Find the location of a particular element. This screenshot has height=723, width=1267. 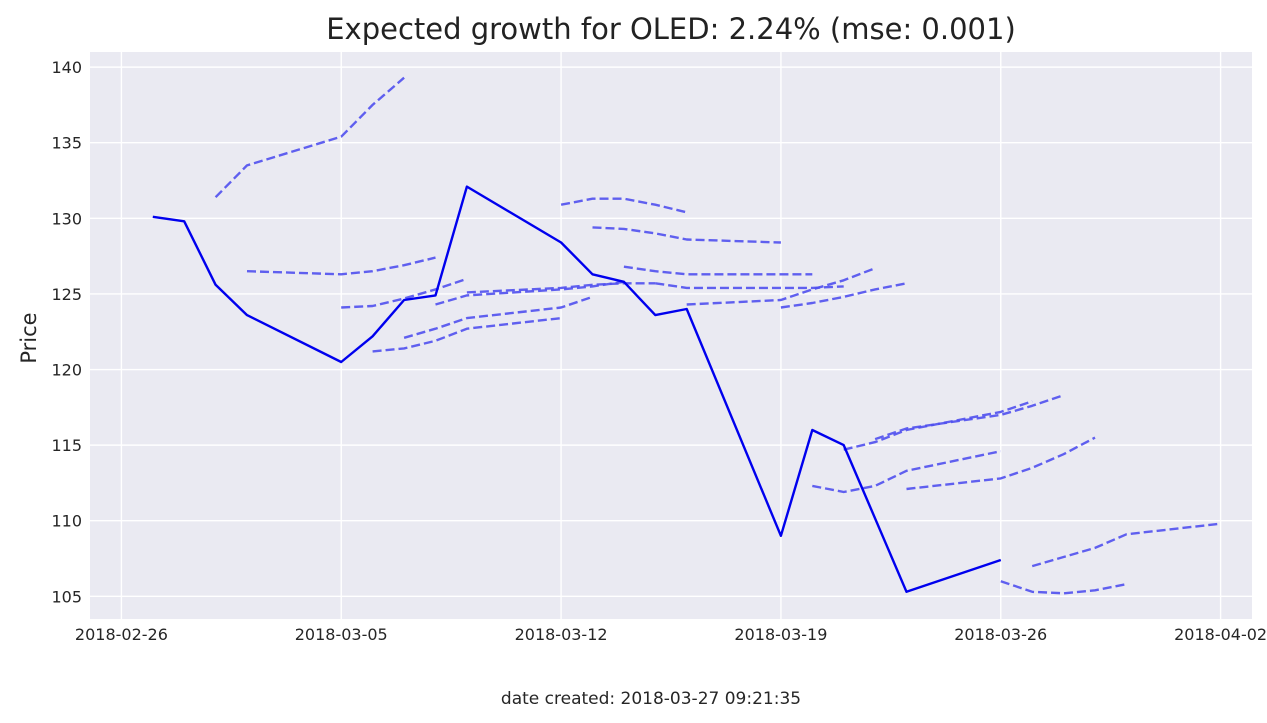

y-tick-label: 120 is located at coordinates (66, 370).